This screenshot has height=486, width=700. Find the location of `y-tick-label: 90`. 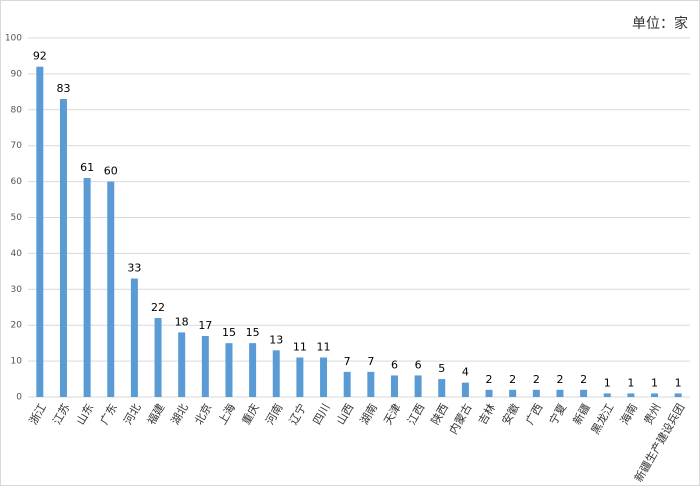

y-tick-label: 90 is located at coordinates (17, 74).